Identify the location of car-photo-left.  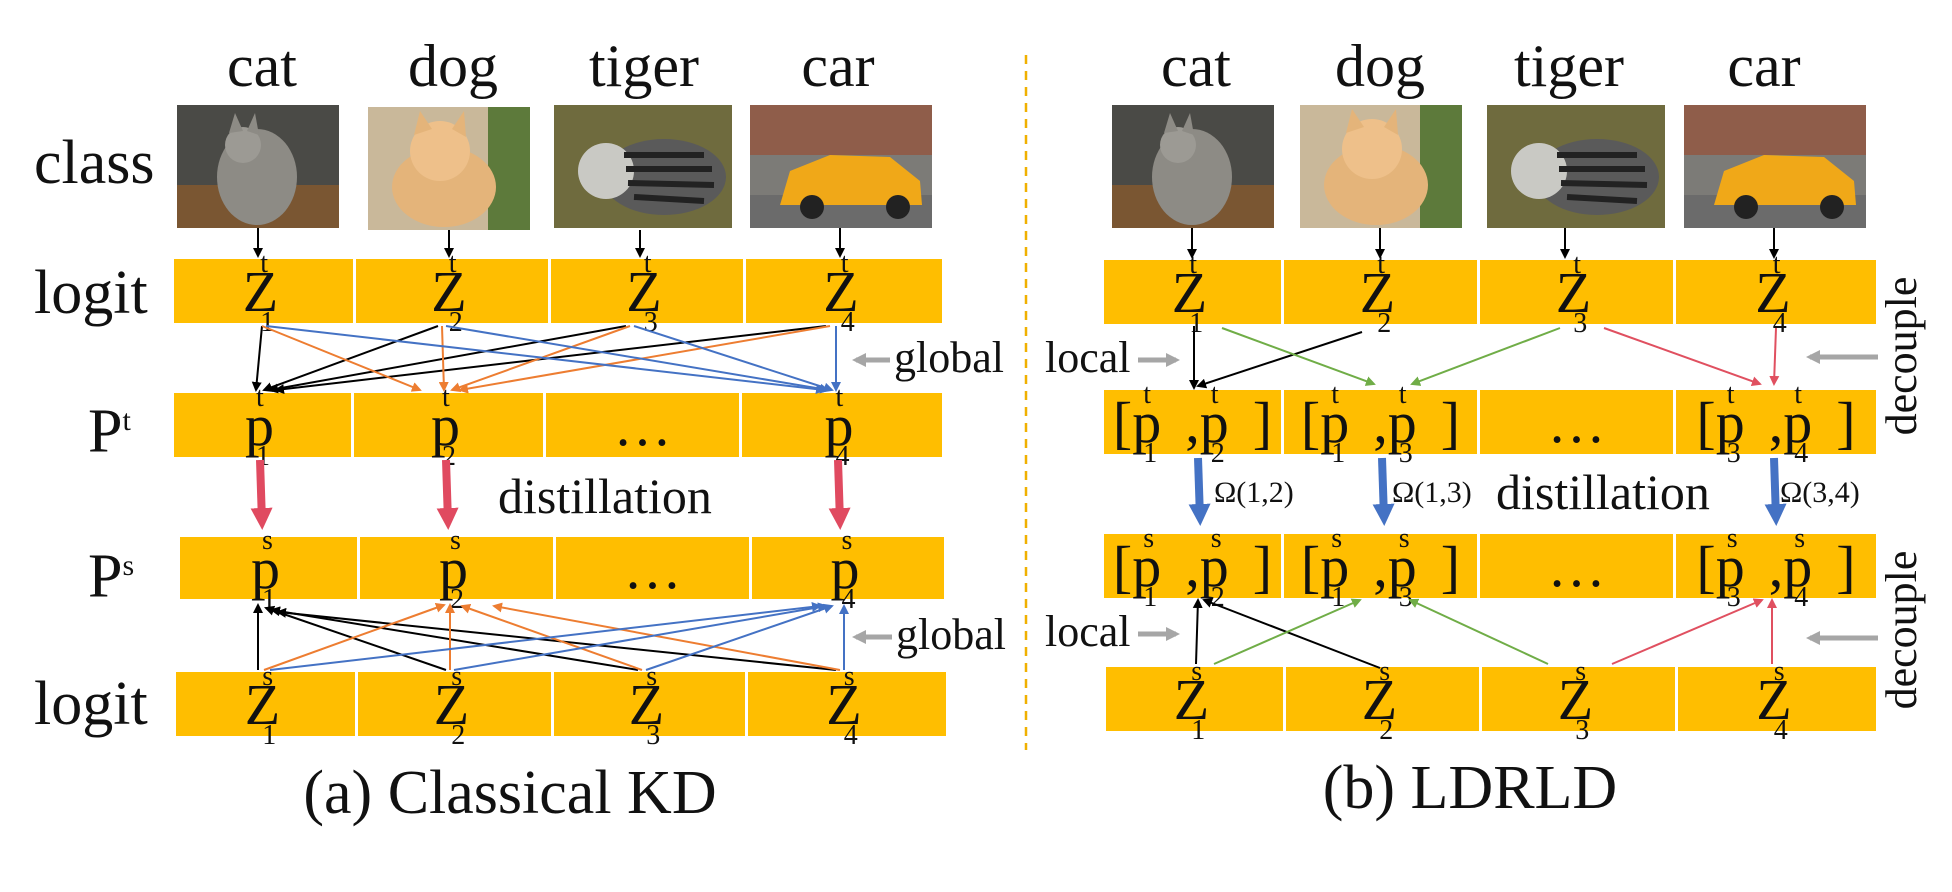
(841, 166).